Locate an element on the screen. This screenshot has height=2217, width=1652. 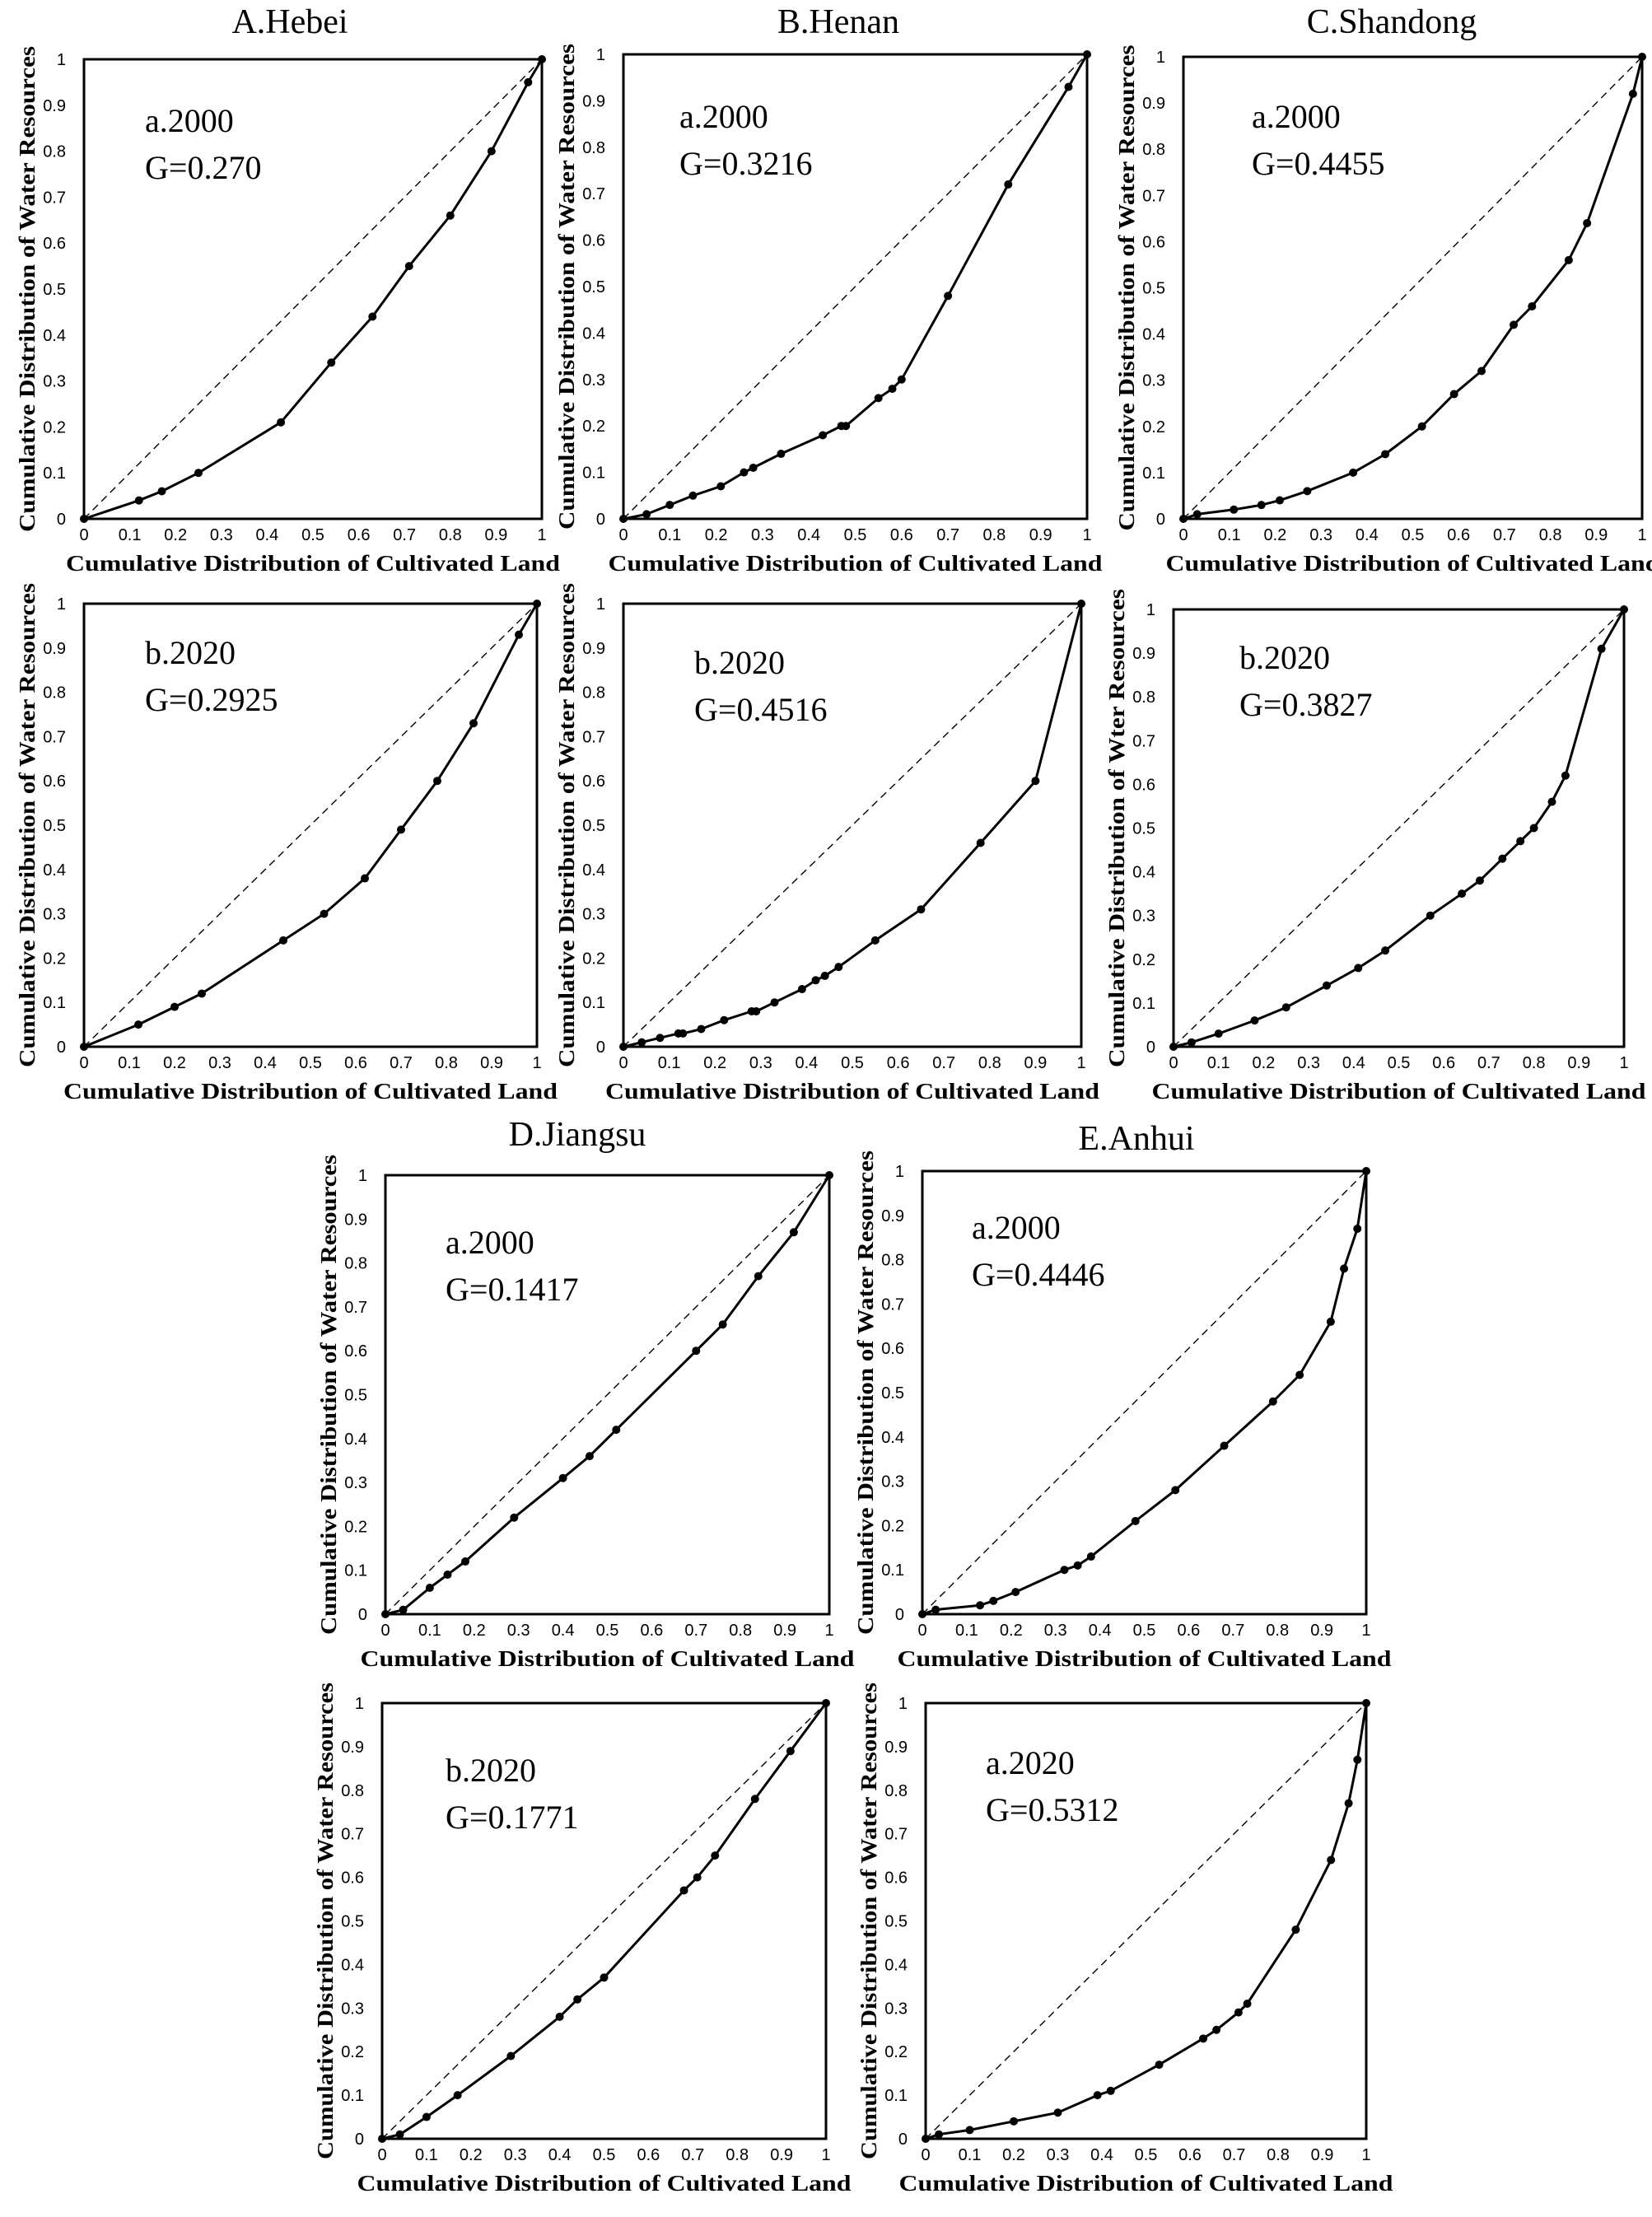
group-title-anhui: E.Anhui is located at coordinates (1136, 1139).